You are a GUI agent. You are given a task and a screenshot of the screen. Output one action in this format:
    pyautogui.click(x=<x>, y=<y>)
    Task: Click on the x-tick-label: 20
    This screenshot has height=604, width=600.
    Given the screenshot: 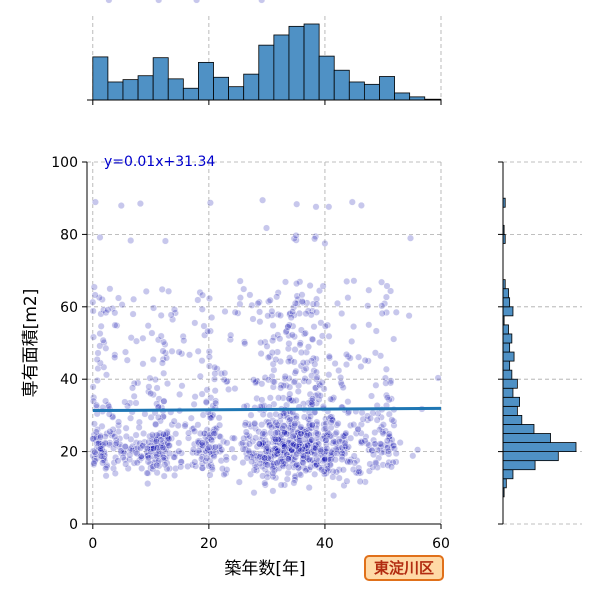 What is the action you would take?
    pyautogui.click(x=209, y=544)
    